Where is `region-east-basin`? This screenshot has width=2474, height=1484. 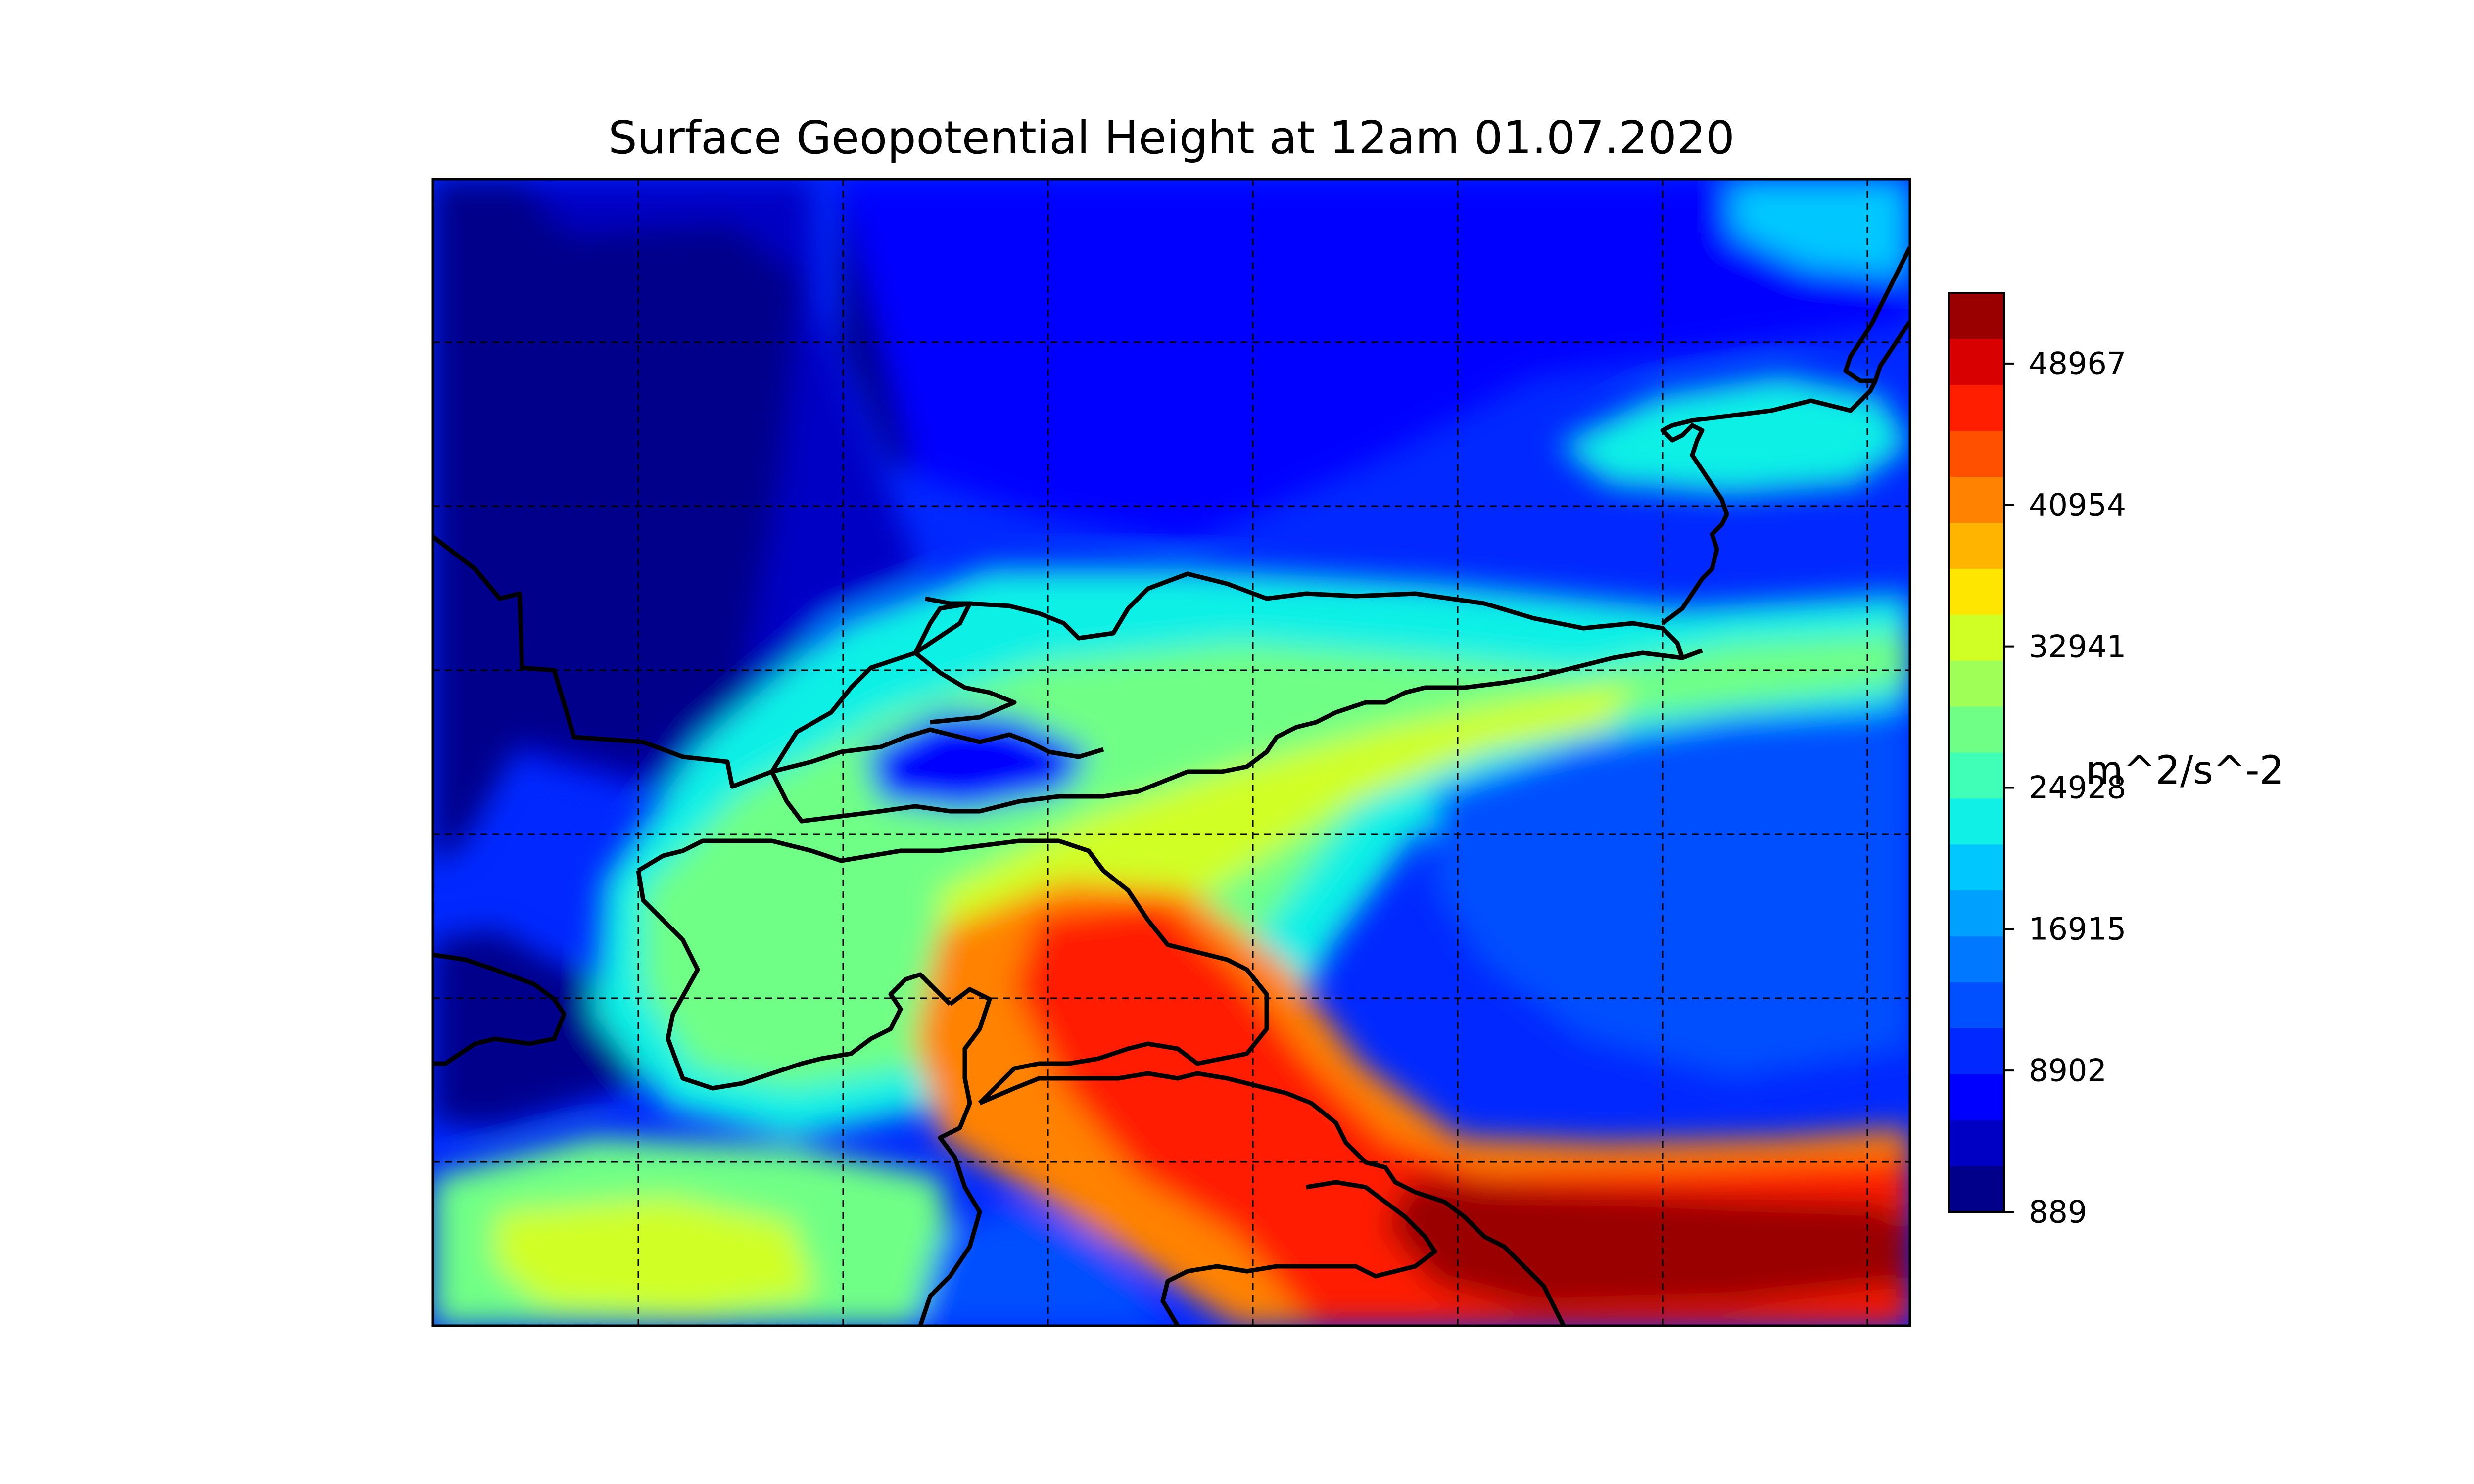
region-east-basin is located at coordinates (1673, 892).